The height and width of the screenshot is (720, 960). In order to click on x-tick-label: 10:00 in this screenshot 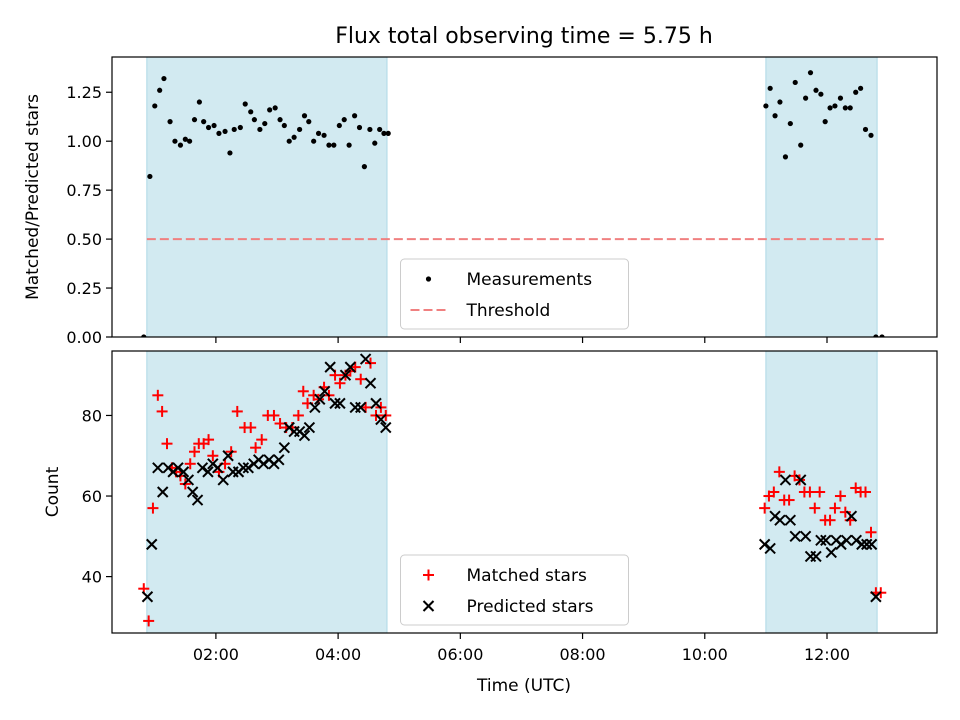, I will do `click(705, 654)`.